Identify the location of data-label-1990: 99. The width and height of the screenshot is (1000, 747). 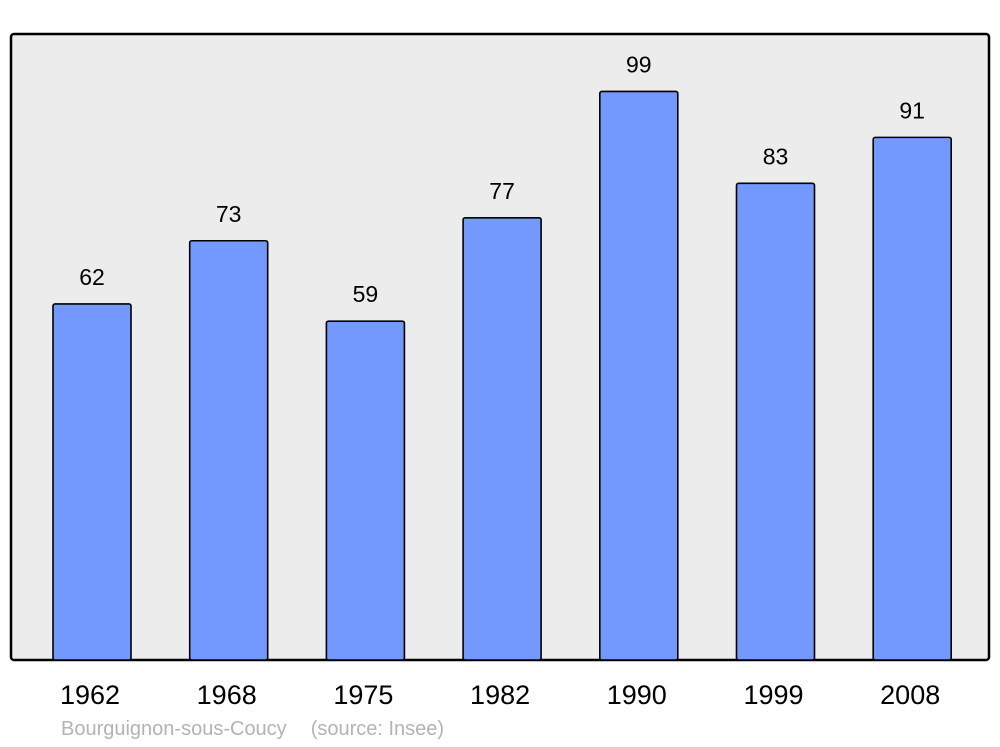
(639, 64).